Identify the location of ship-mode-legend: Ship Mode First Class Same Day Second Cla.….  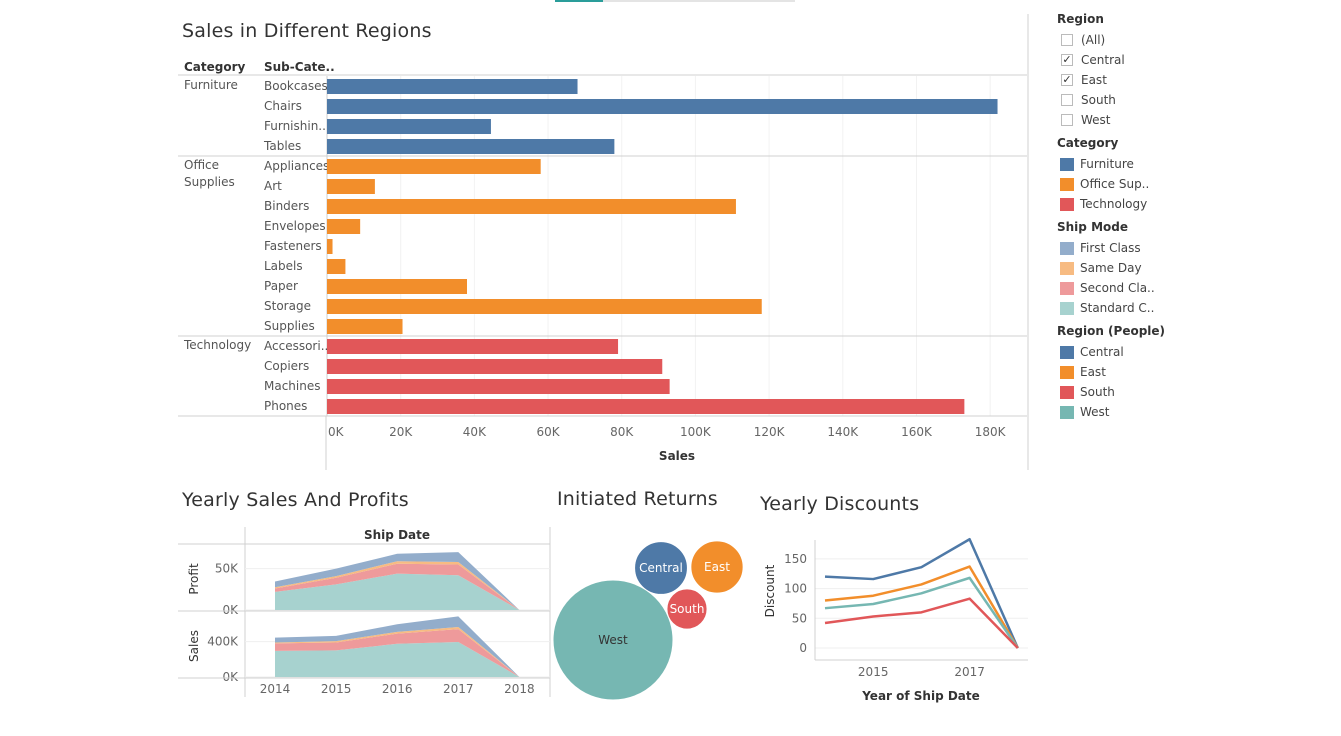
(1127, 269).